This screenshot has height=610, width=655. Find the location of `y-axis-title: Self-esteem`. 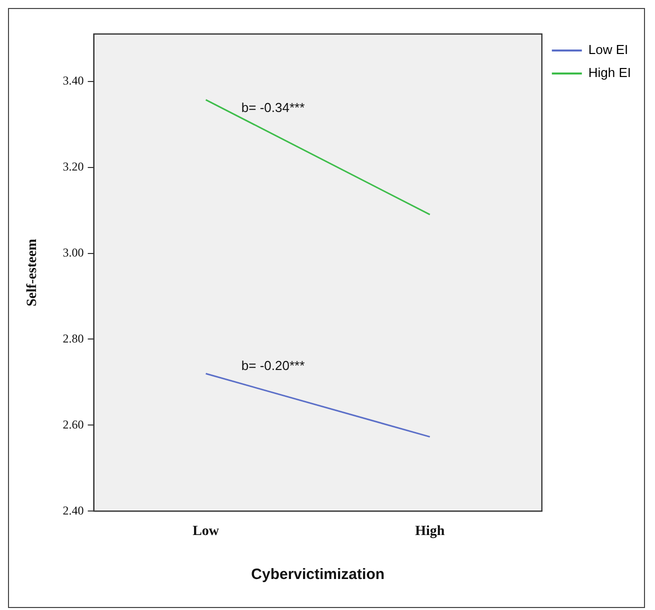

y-axis-title: Self-esteem is located at coordinates (32, 272).